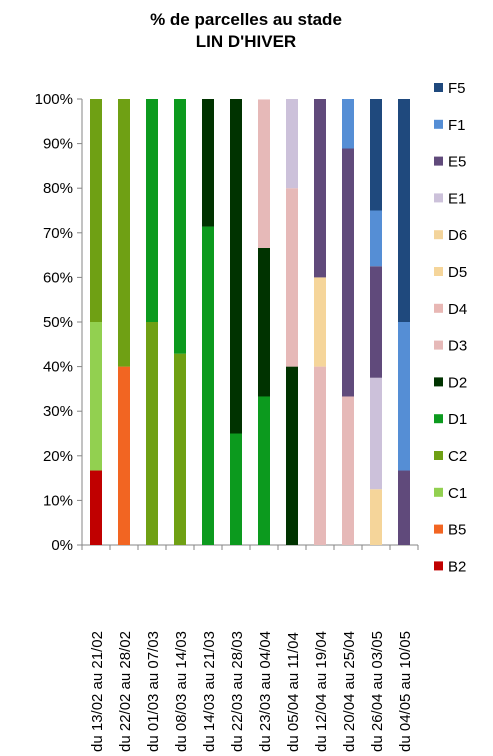 The height and width of the screenshot is (756, 493). What do you see at coordinates (58, 500) in the screenshot?
I see `y-tick-label: 10%` at bounding box center [58, 500].